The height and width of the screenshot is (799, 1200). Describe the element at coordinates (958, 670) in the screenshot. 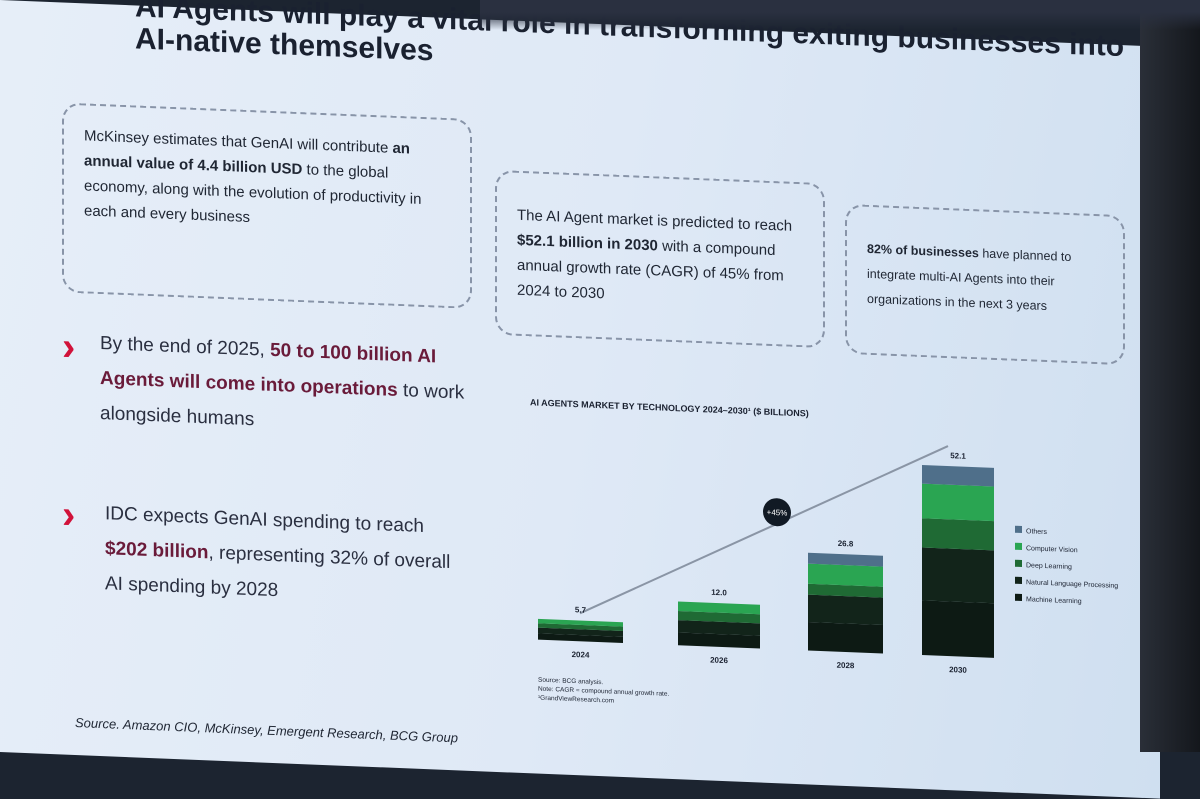

I see `x-tick-label: 2030` at that location.